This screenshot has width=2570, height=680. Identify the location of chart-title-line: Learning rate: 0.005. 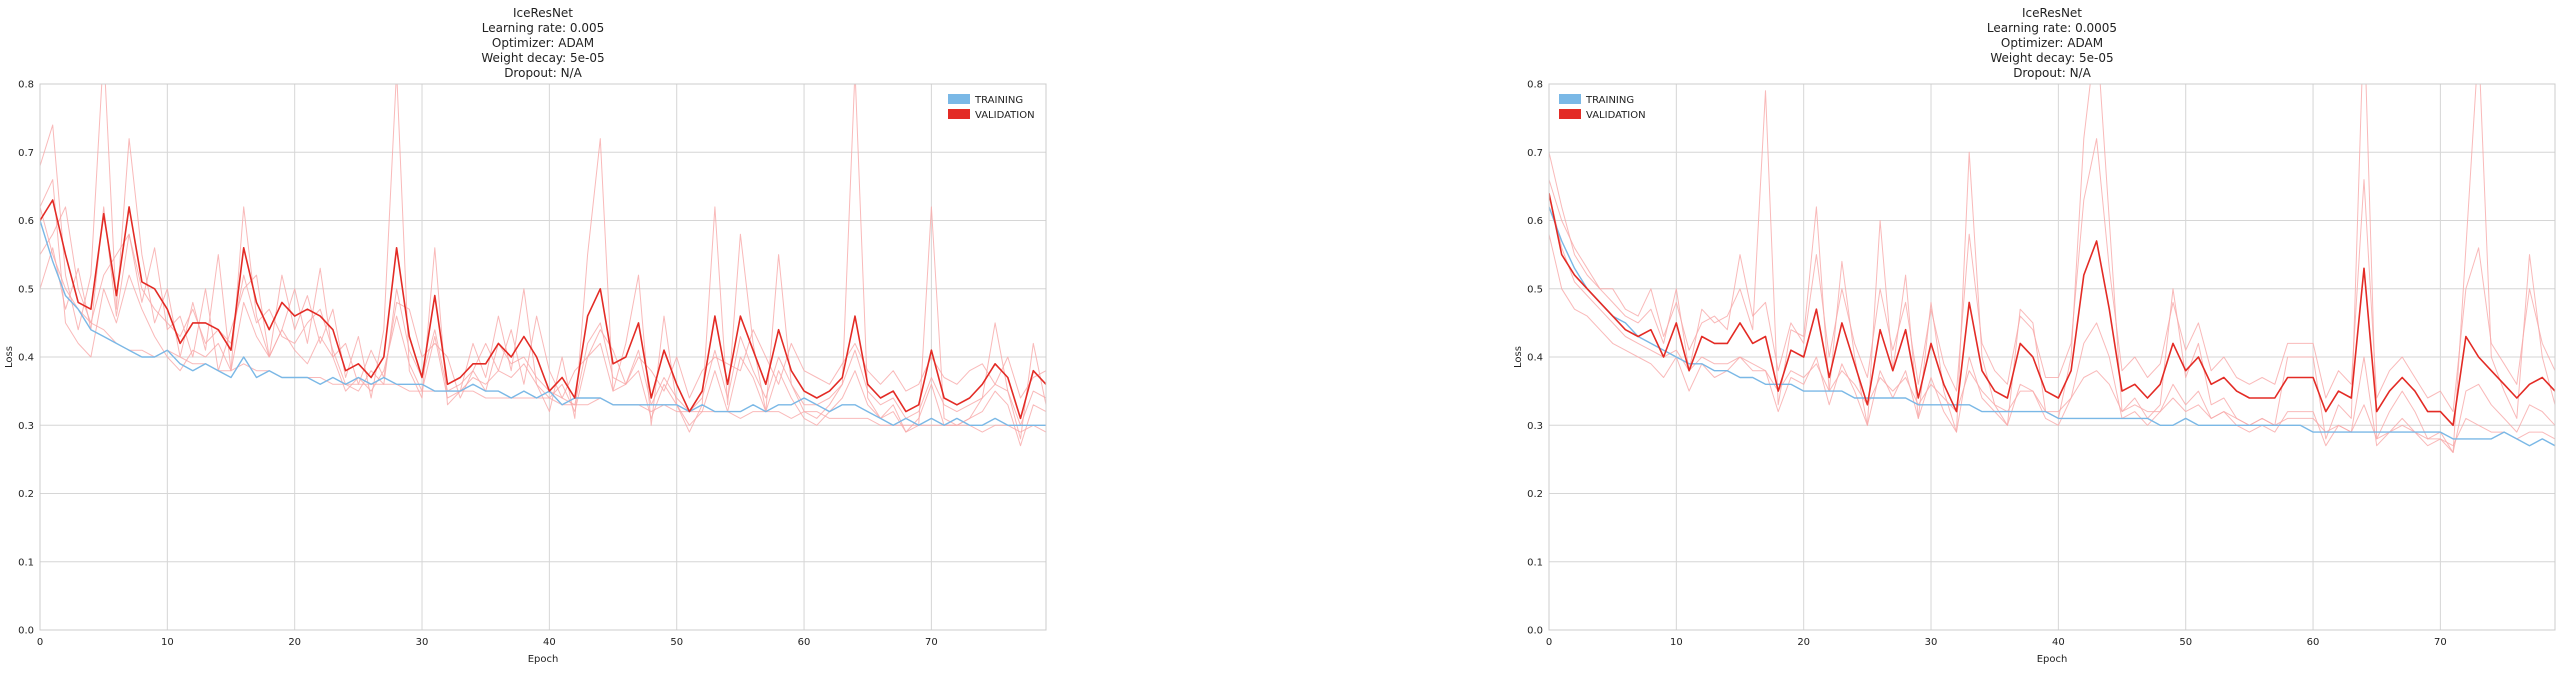
(543, 28).